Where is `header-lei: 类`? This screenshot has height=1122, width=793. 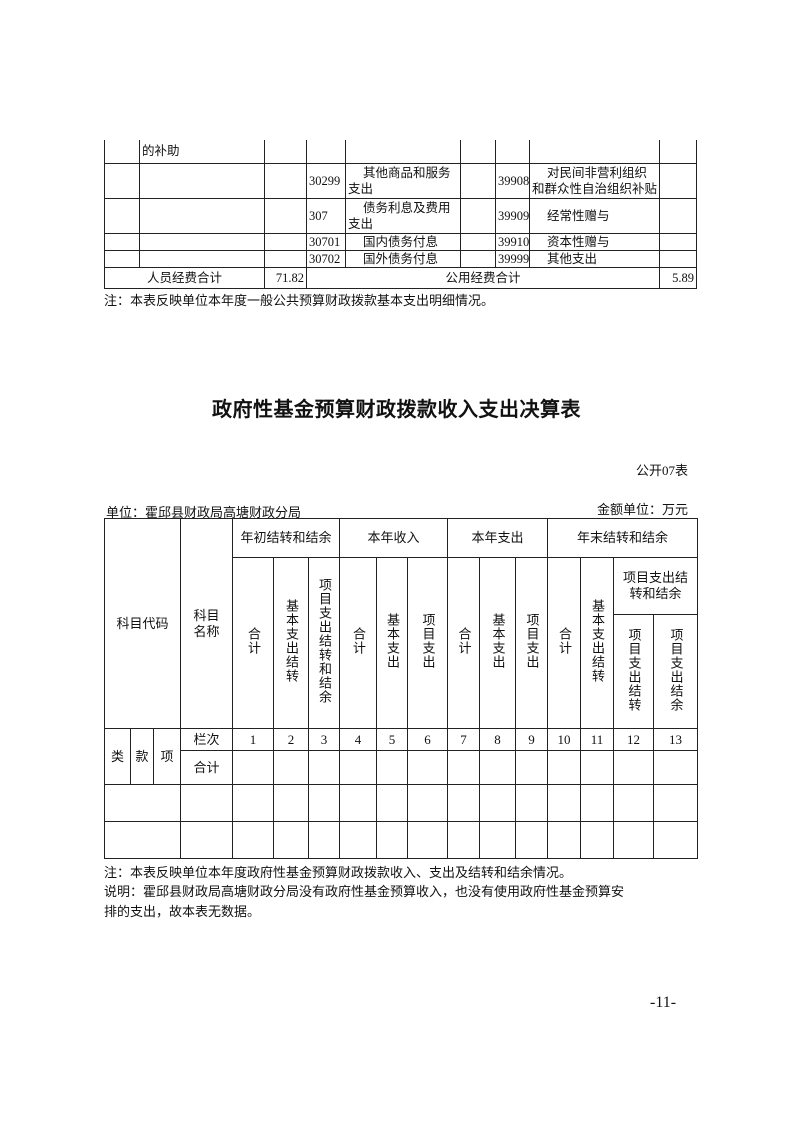 header-lei: 类 is located at coordinates (117, 756).